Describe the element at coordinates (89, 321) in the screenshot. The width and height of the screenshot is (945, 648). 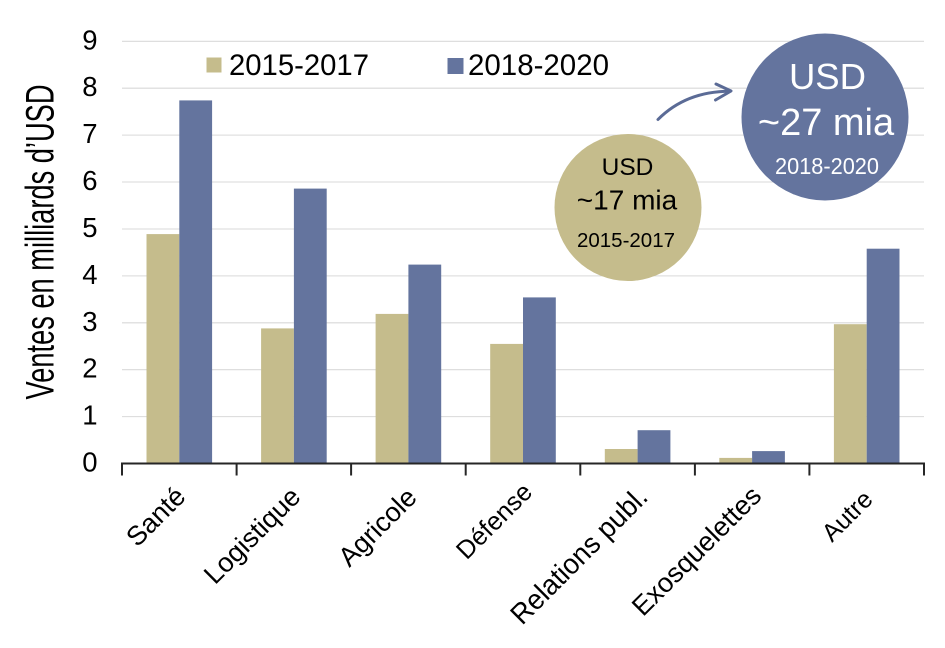
I see `svg-text: 3` at that location.